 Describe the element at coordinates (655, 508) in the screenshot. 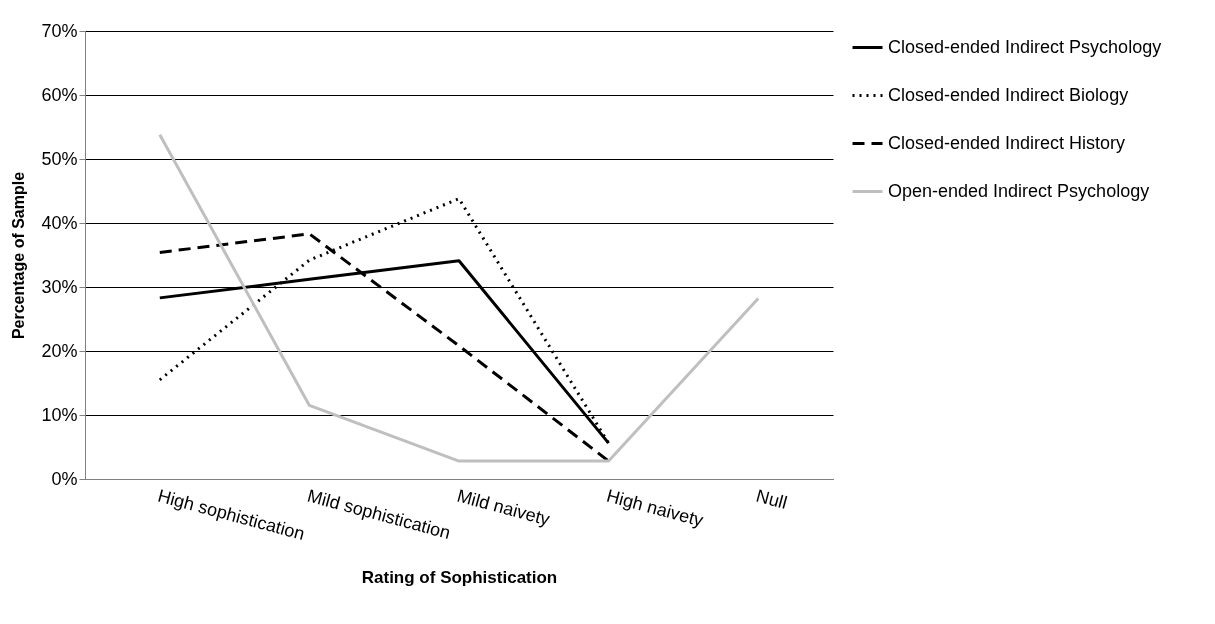

I see `x-tick-label: High naivety` at that location.